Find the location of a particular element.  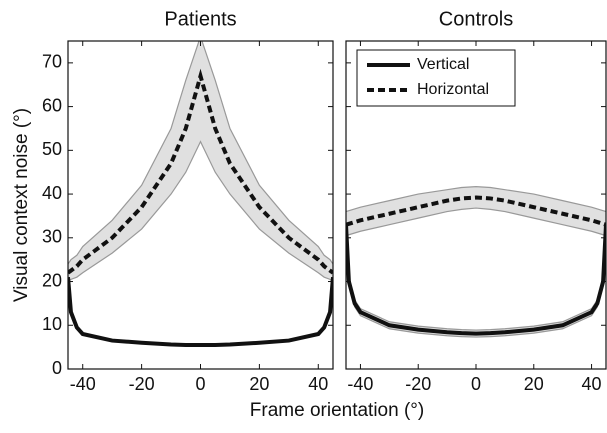

x-axis-label: Frame orientation (°) is located at coordinates (337, 410).